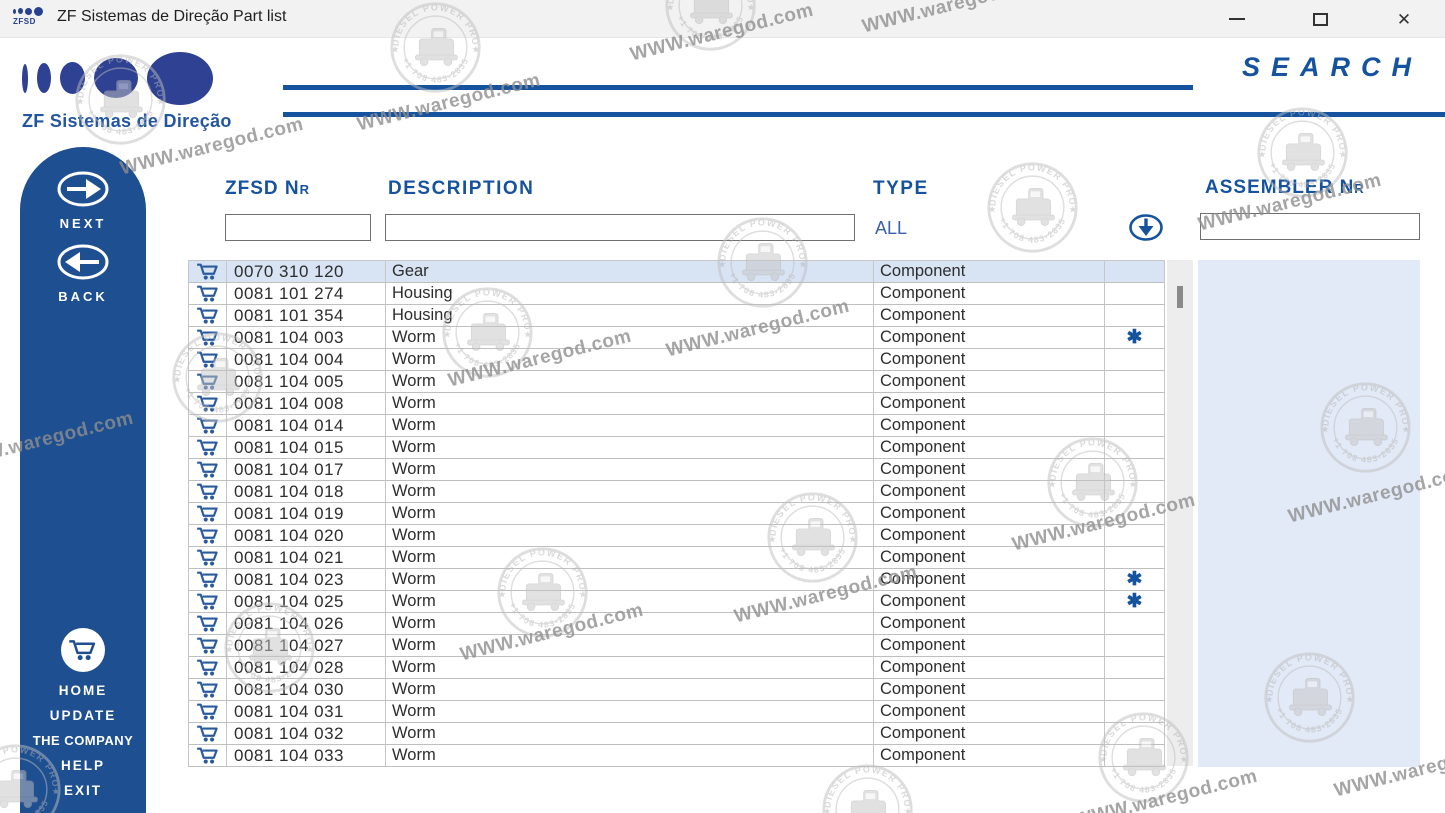 The image size is (1445, 813). I want to click on table-row: 0081 104 023 Worm Component ✱, so click(677, 580).